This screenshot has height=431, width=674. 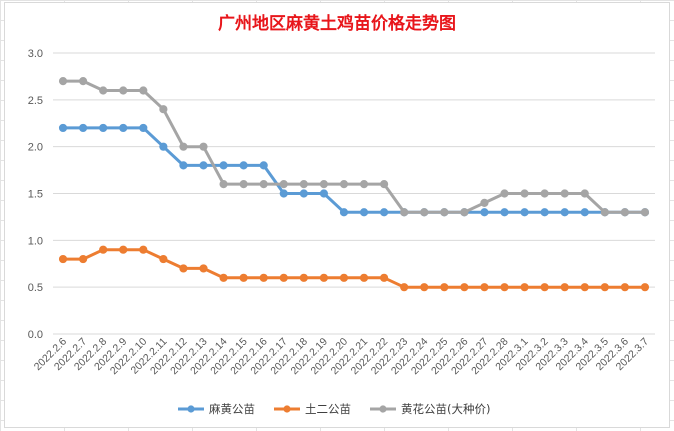 What do you see at coordinates (35, 335) in the screenshot?
I see `y-tick-label: 0.0` at bounding box center [35, 335].